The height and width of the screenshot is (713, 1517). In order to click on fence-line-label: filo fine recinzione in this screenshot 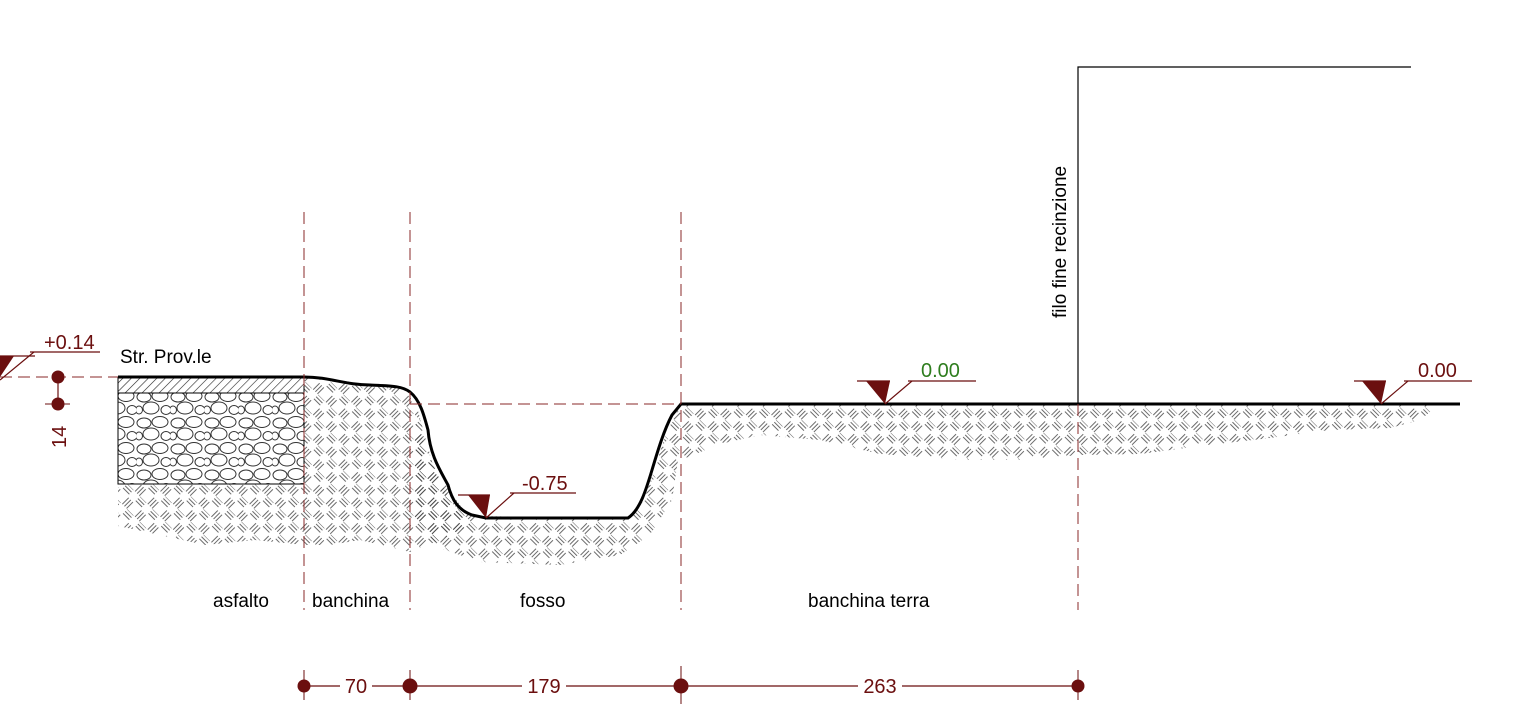, I will do `click(1060, 242)`.